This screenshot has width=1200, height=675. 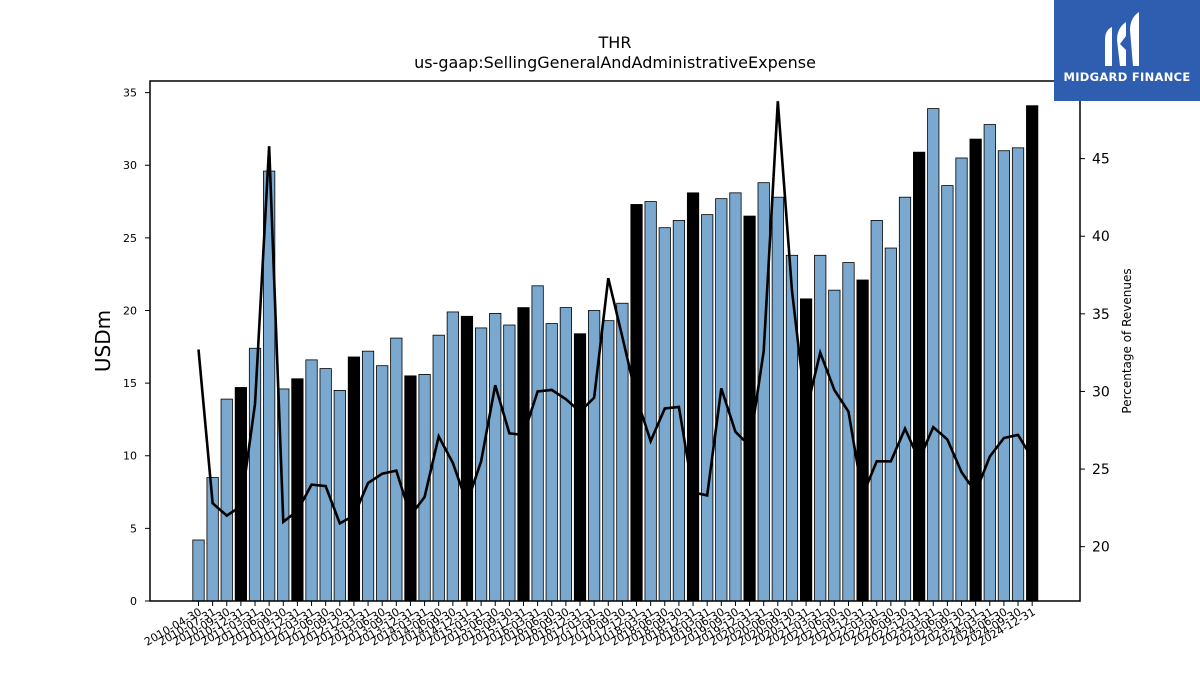 I want to click on y2-tick-label-25: 25, so click(x=1101, y=470).